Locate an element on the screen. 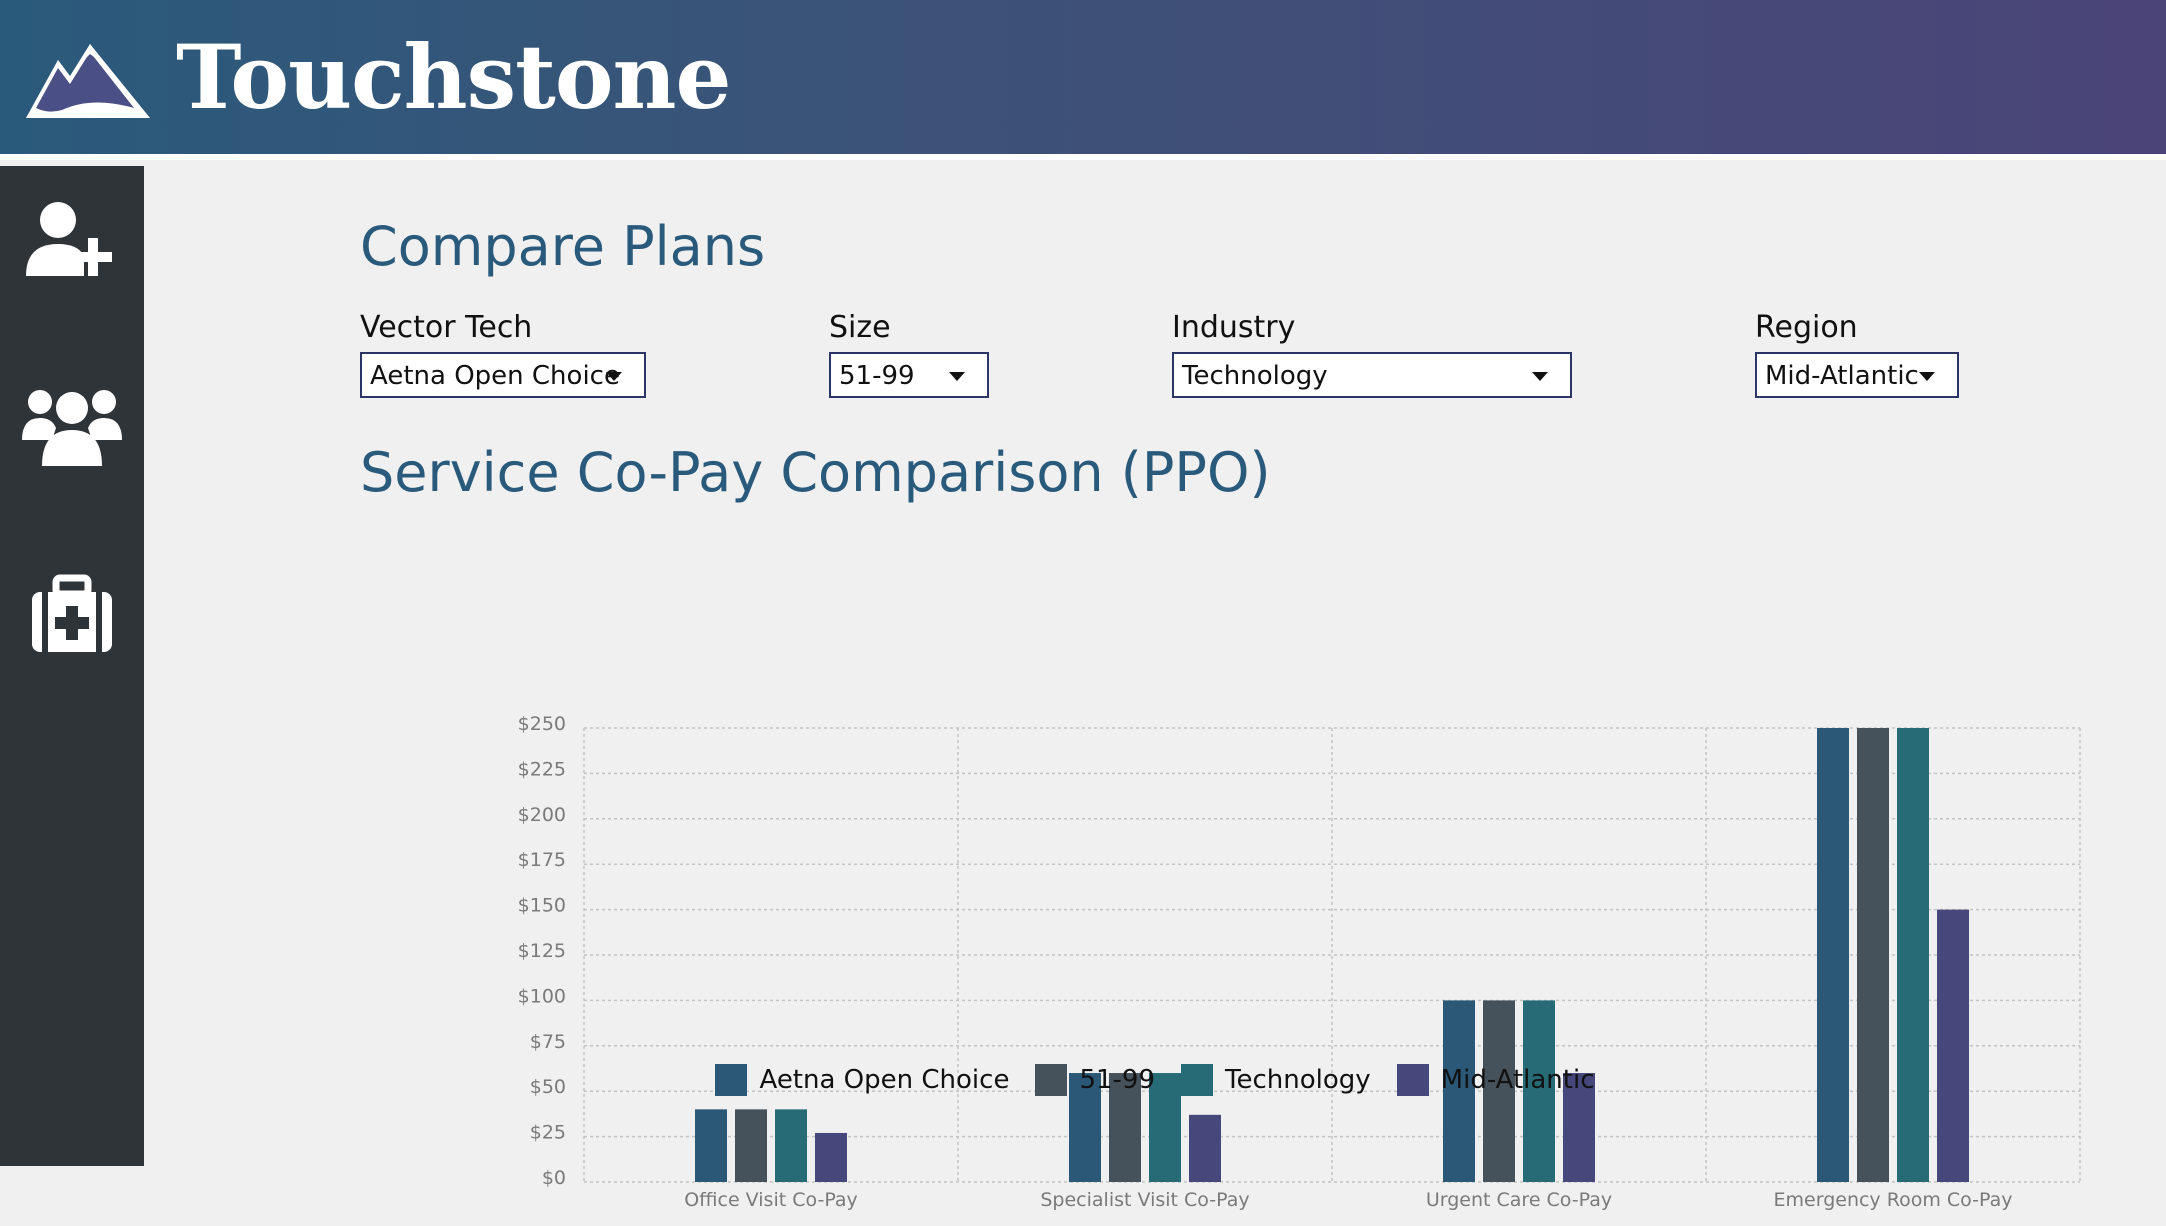 This screenshot has width=2166, height=1226. y-tick-label: $250 is located at coordinates (542, 724).